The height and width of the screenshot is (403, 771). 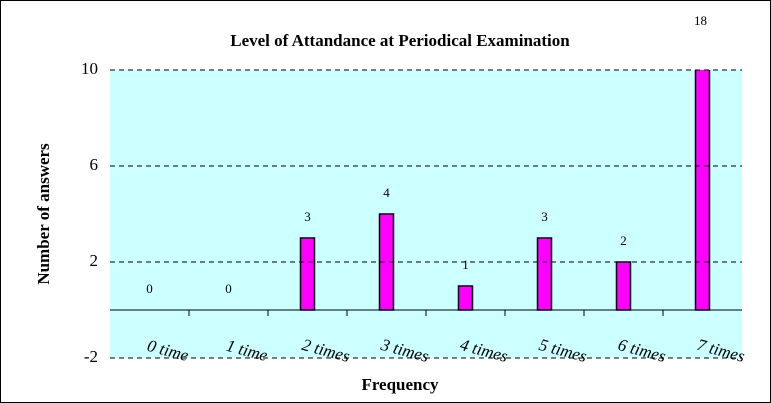 I want to click on y-tick-label: 10, so click(x=89, y=68).